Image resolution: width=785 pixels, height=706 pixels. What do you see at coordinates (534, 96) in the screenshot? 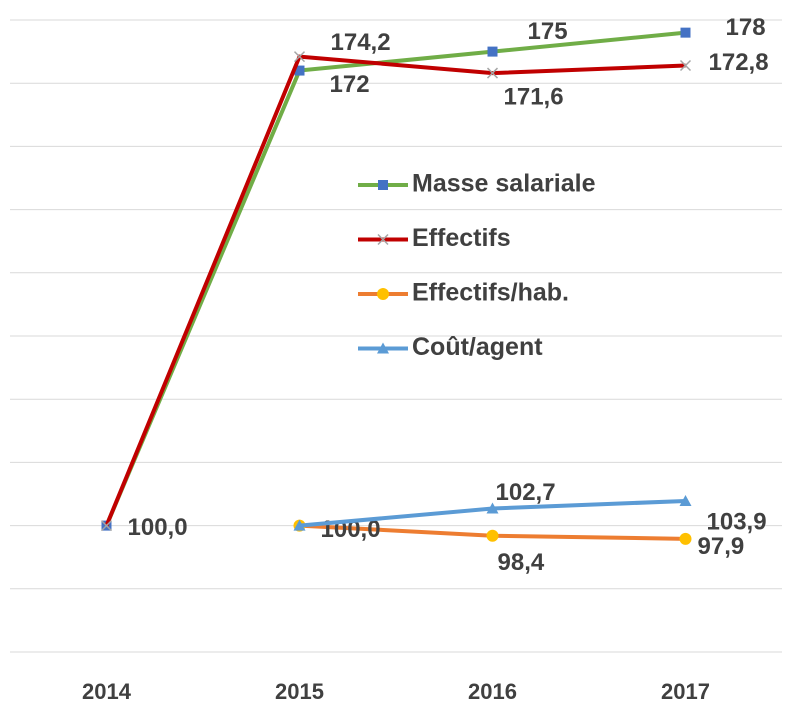
I see `data-label: 171,6` at bounding box center [534, 96].